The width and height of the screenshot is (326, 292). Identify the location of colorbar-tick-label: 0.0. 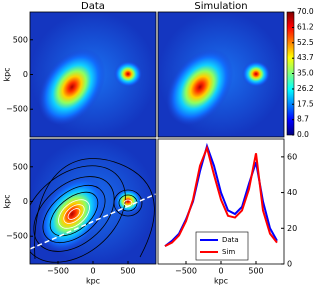
(303, 134).